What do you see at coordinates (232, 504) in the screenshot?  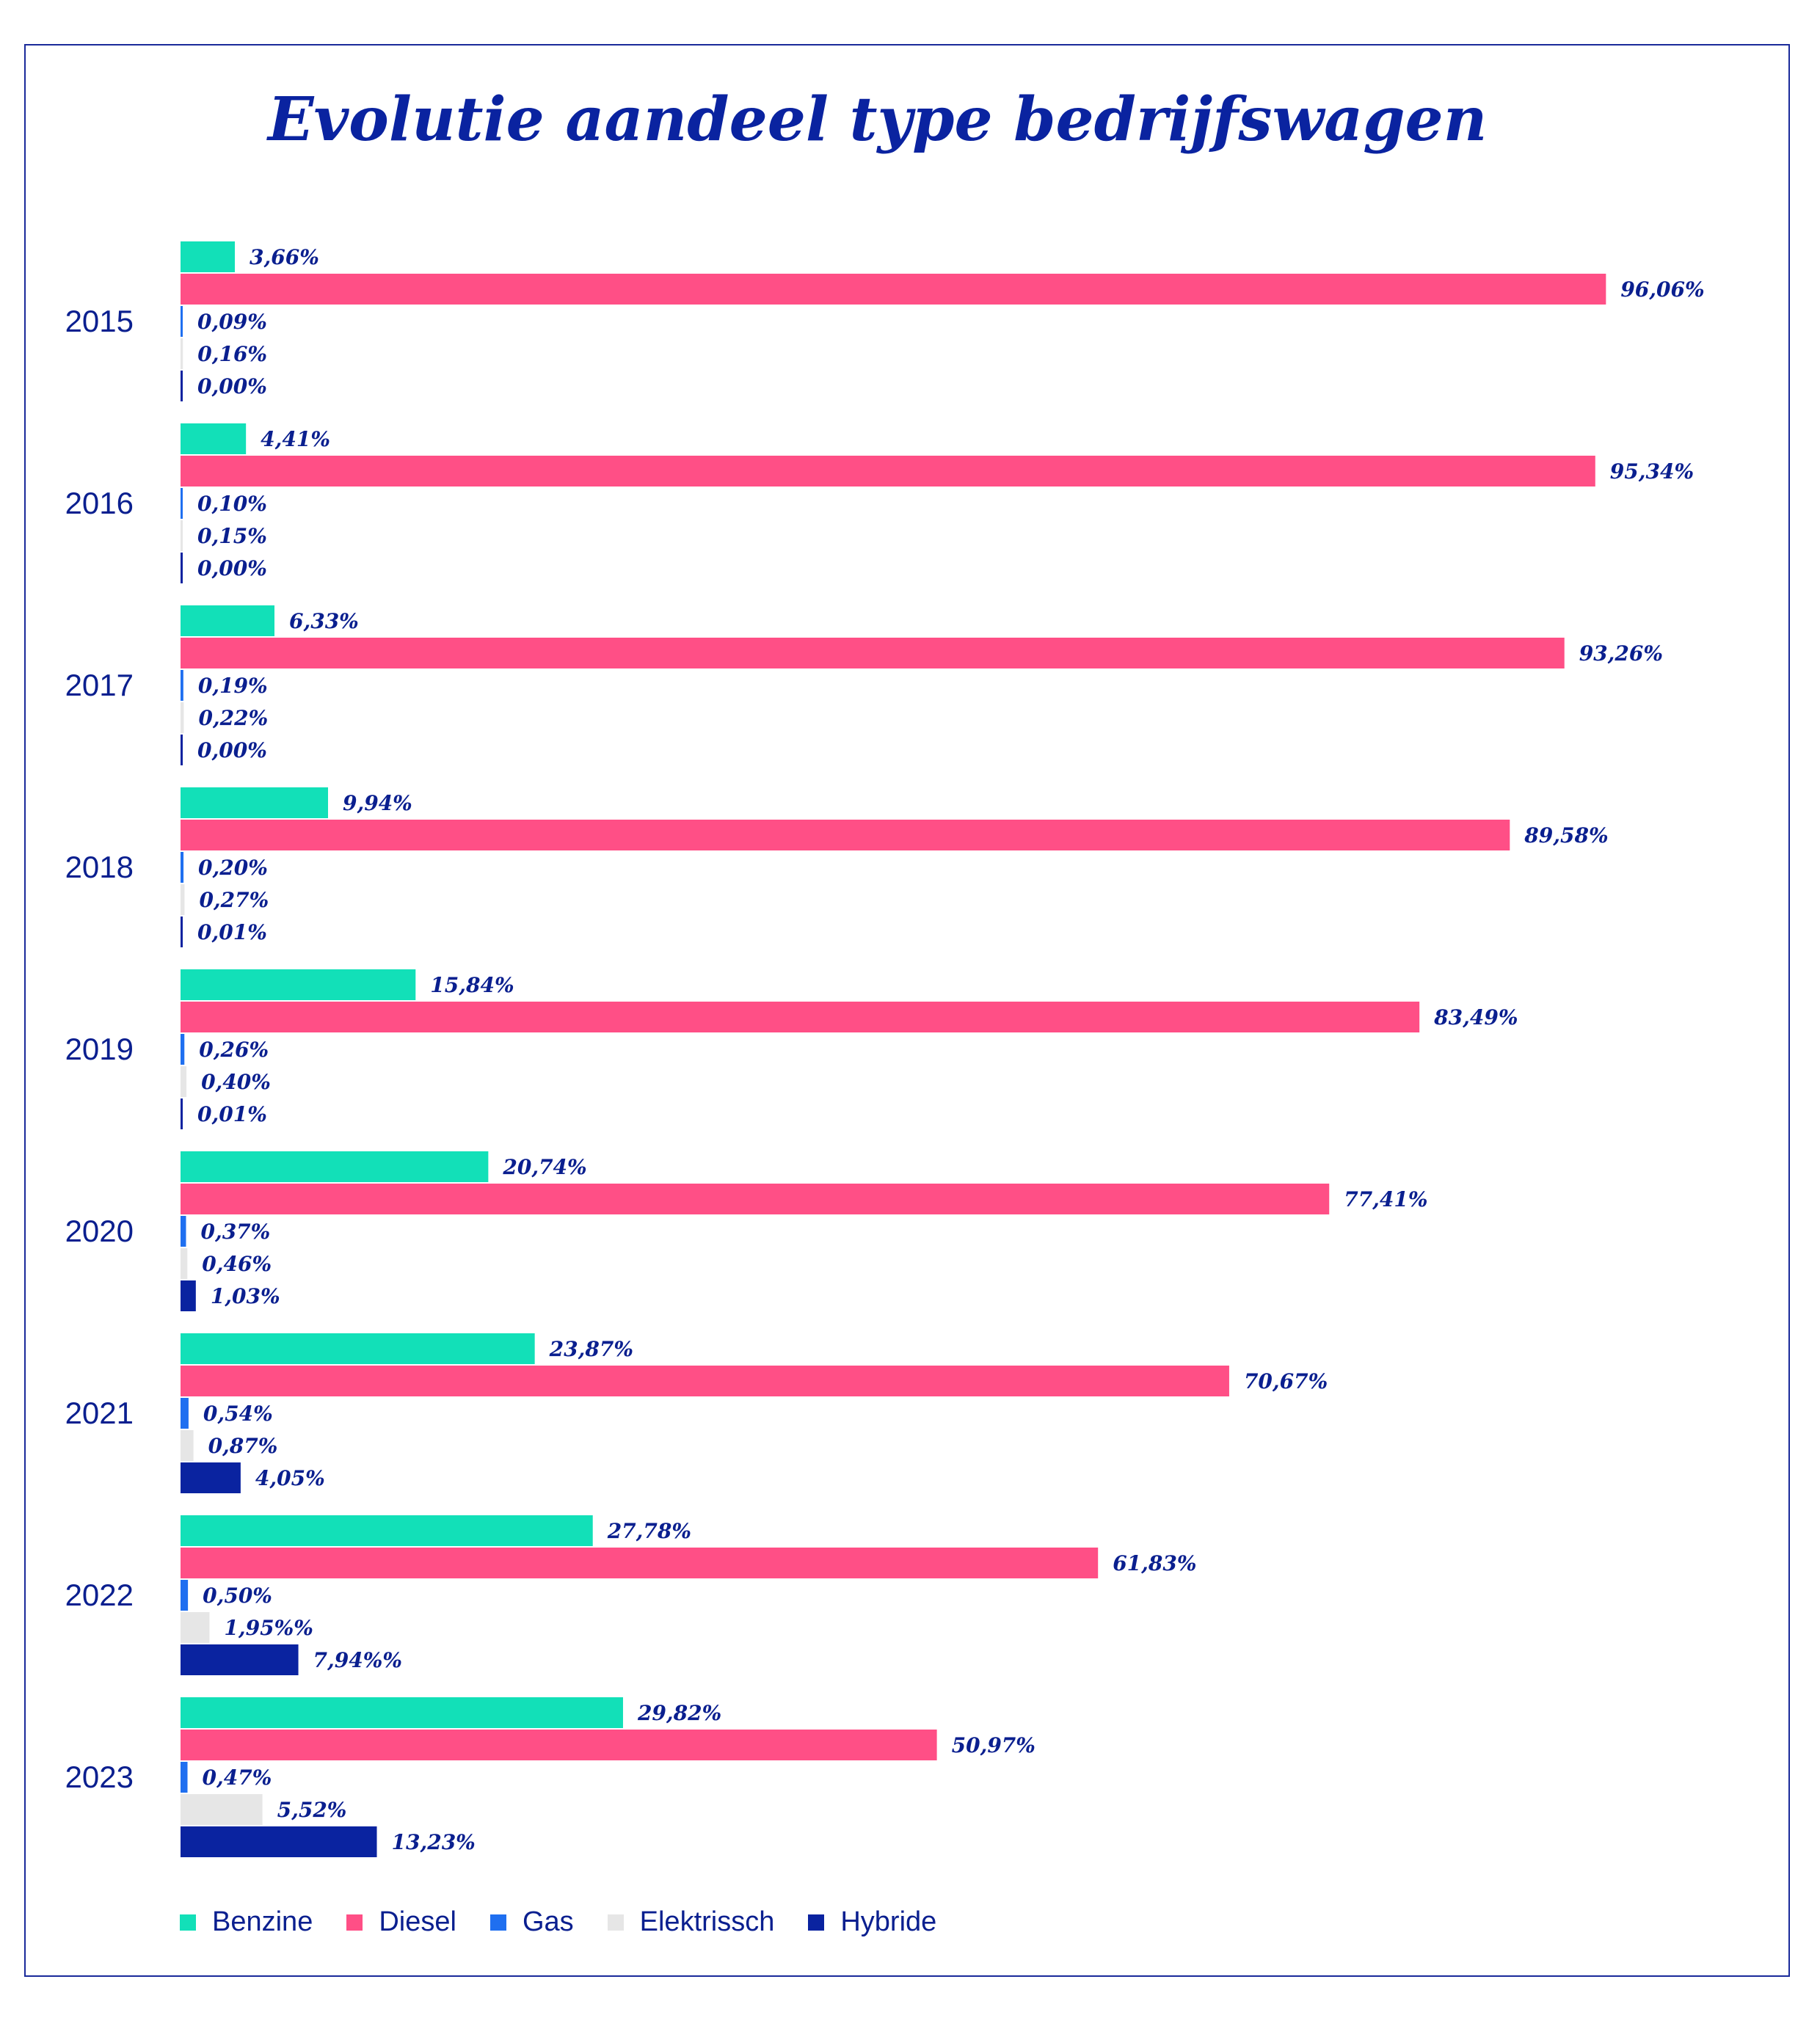 I see `value-label-gas-2016: 0,10%` at bounding box center [232, 504].